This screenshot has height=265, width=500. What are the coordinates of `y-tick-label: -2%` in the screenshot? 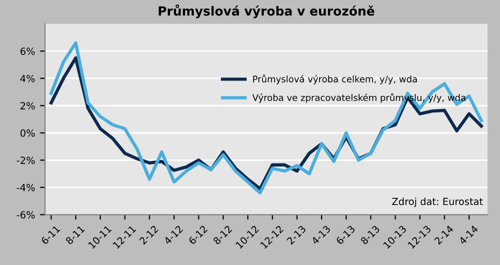 It's located at (25, 160).